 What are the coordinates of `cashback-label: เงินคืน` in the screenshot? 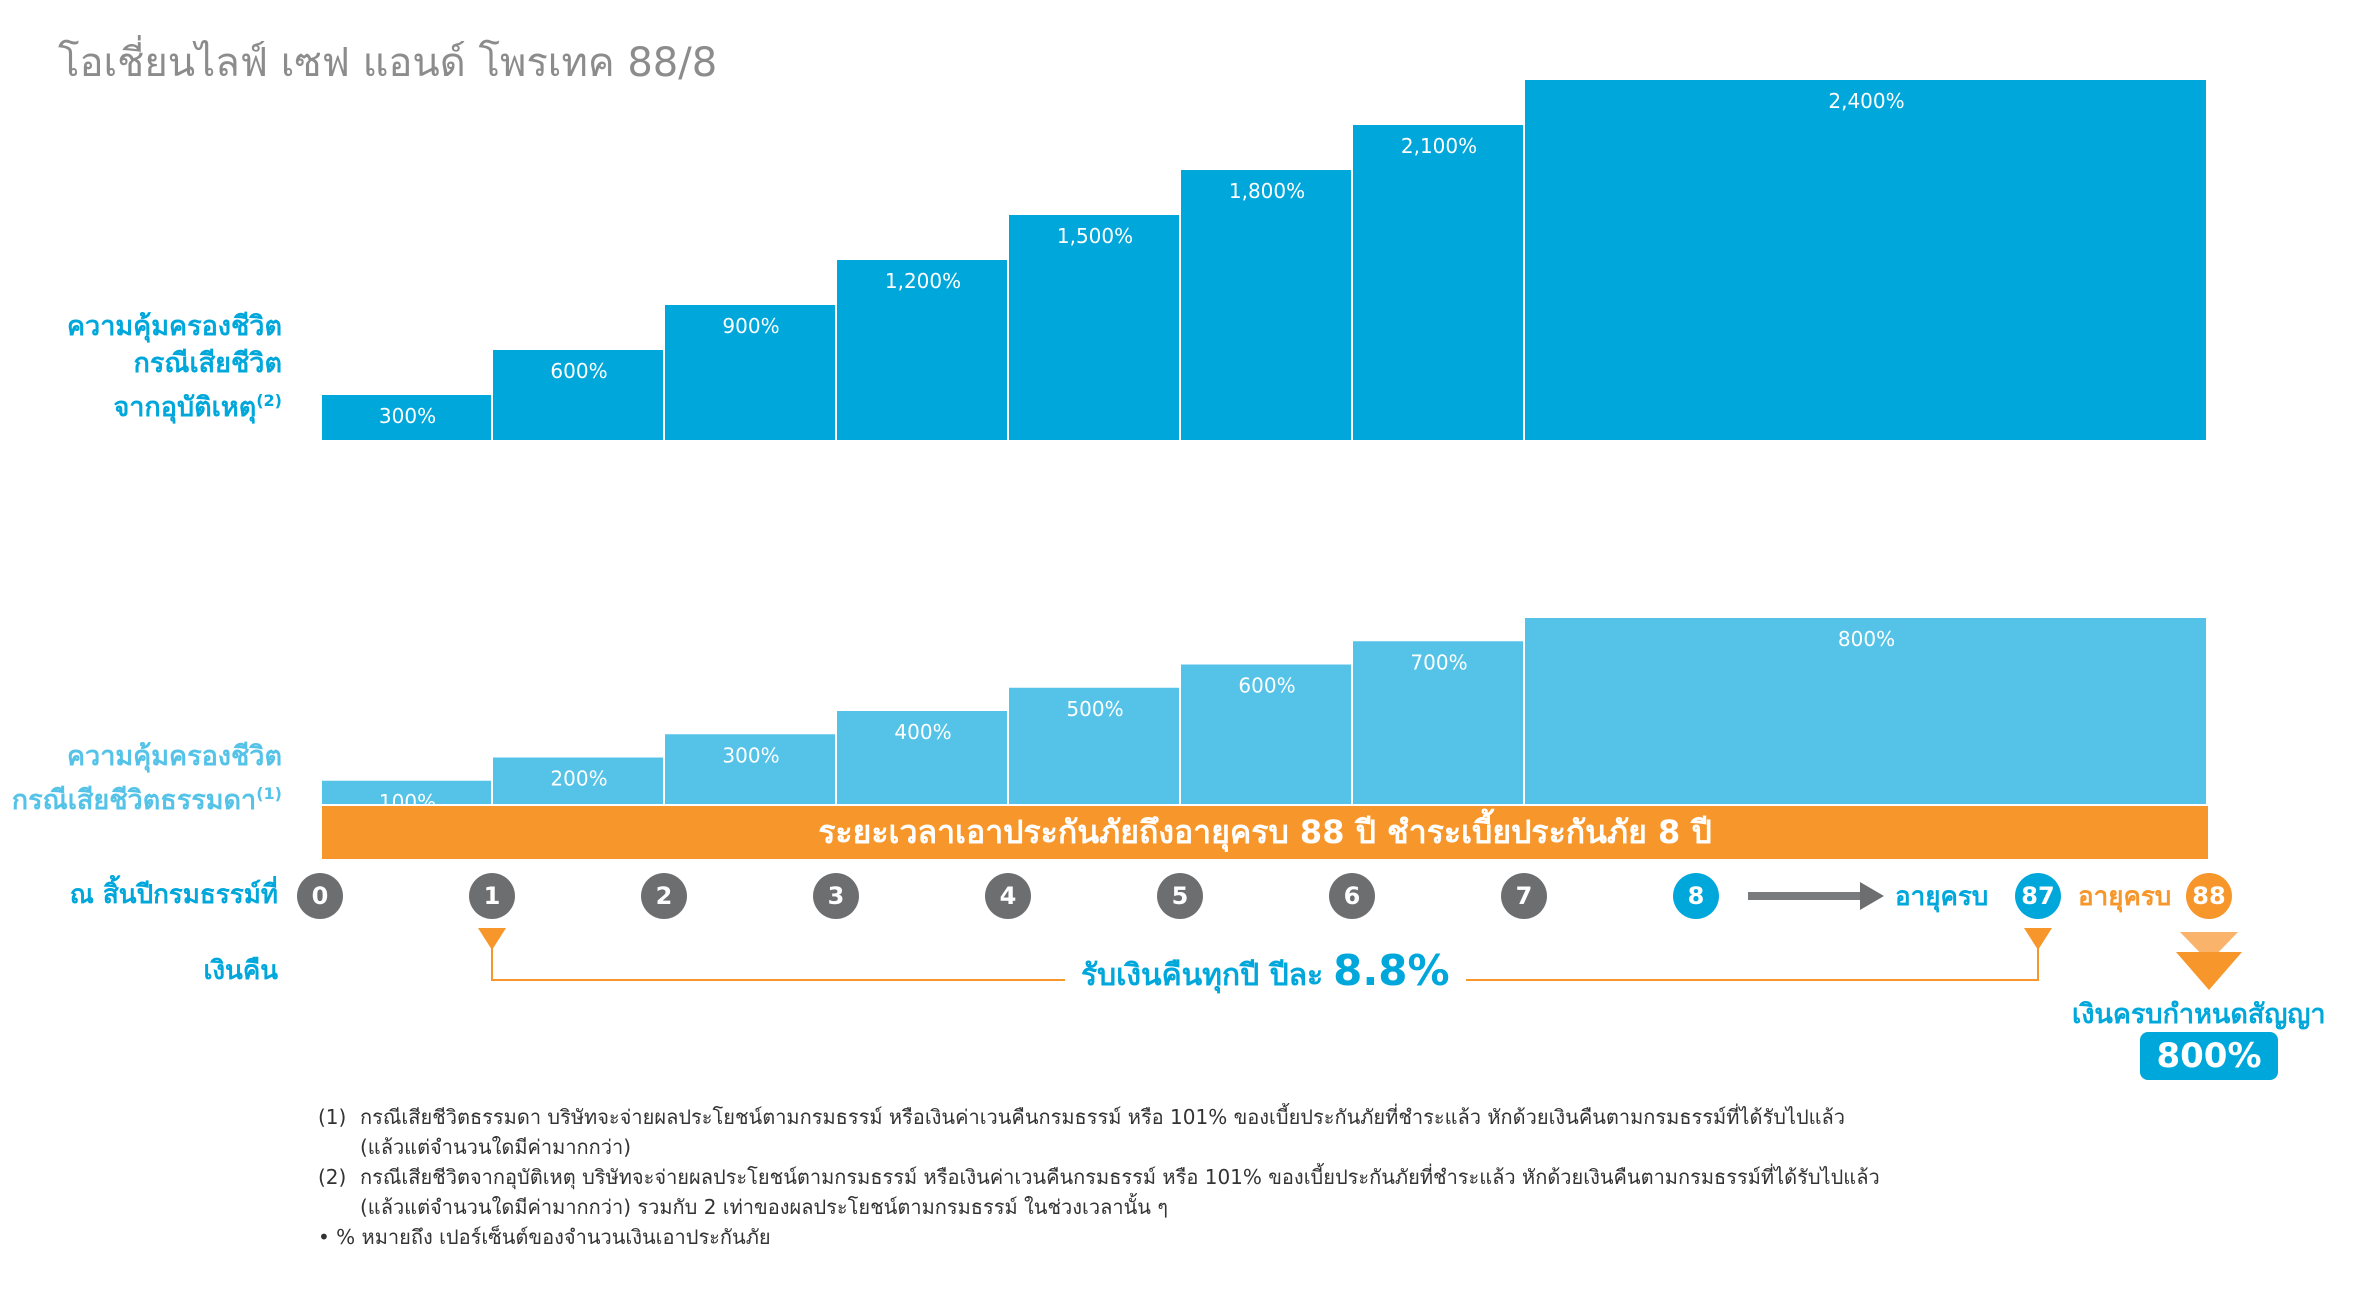 It's located at (240, 971).